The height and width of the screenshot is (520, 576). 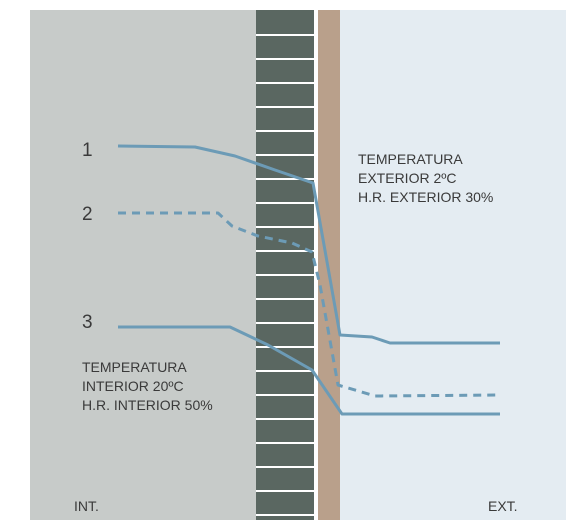 I want to click on mortar-joints, so click(x=285, y=275).